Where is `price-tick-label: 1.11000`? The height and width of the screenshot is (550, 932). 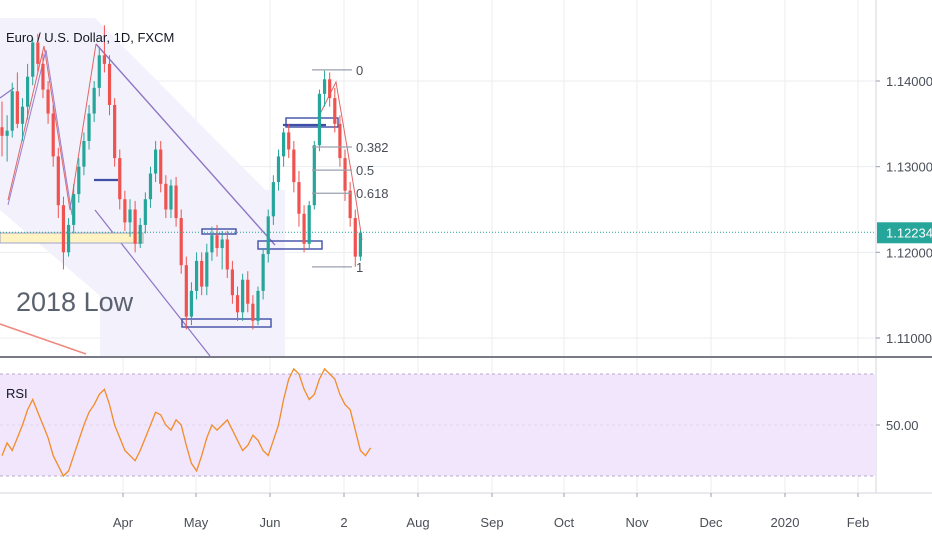
price-tick-label: 1.11000 is located at coordinates (909, 338).